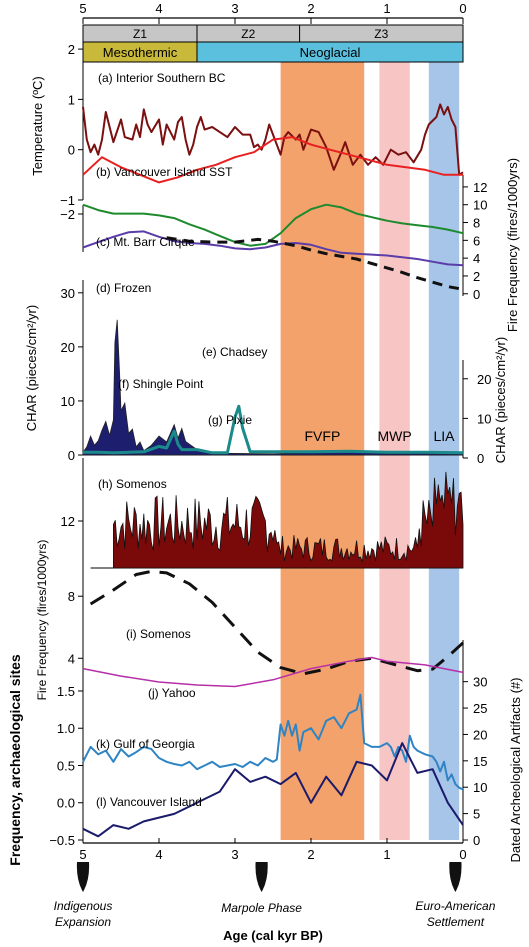 Image resolution: width=529 pixels, height=947 pixels. What do you see at coordinates (164, 172) in the screenshot?
I see `series-label: (b) Vancouver Island SST` at bounding box center [164, 172].